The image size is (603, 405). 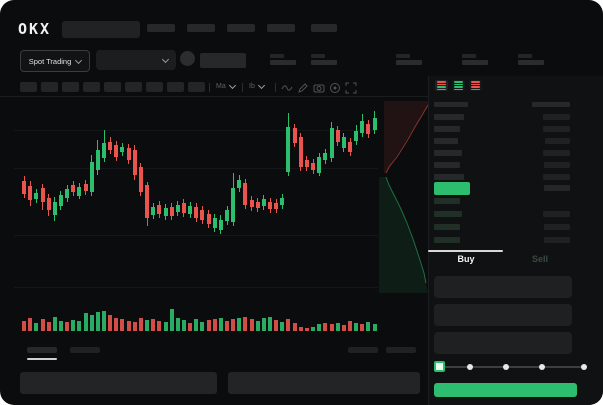 I want to click on last-price-badge, so click(x=452, y=188).